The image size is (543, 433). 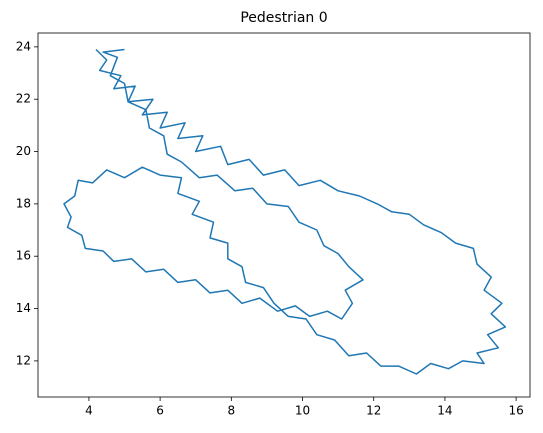 What do you see at coordinates (23, 99) in the screenshot?
I see `y-tick-label: 22` at bounding box center [23, 99].